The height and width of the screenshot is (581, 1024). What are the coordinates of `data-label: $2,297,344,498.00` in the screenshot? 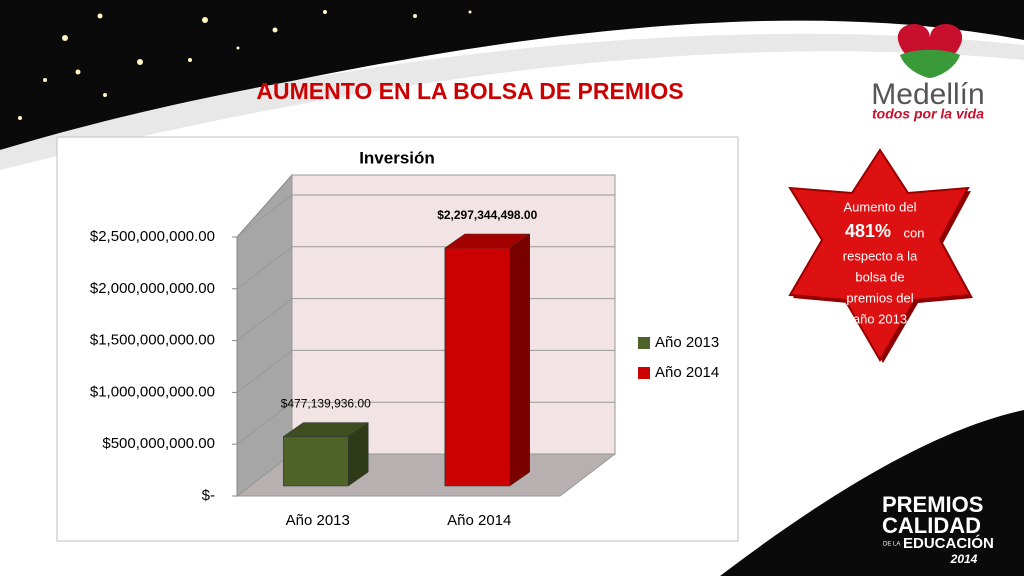 It's located at (487, 215).